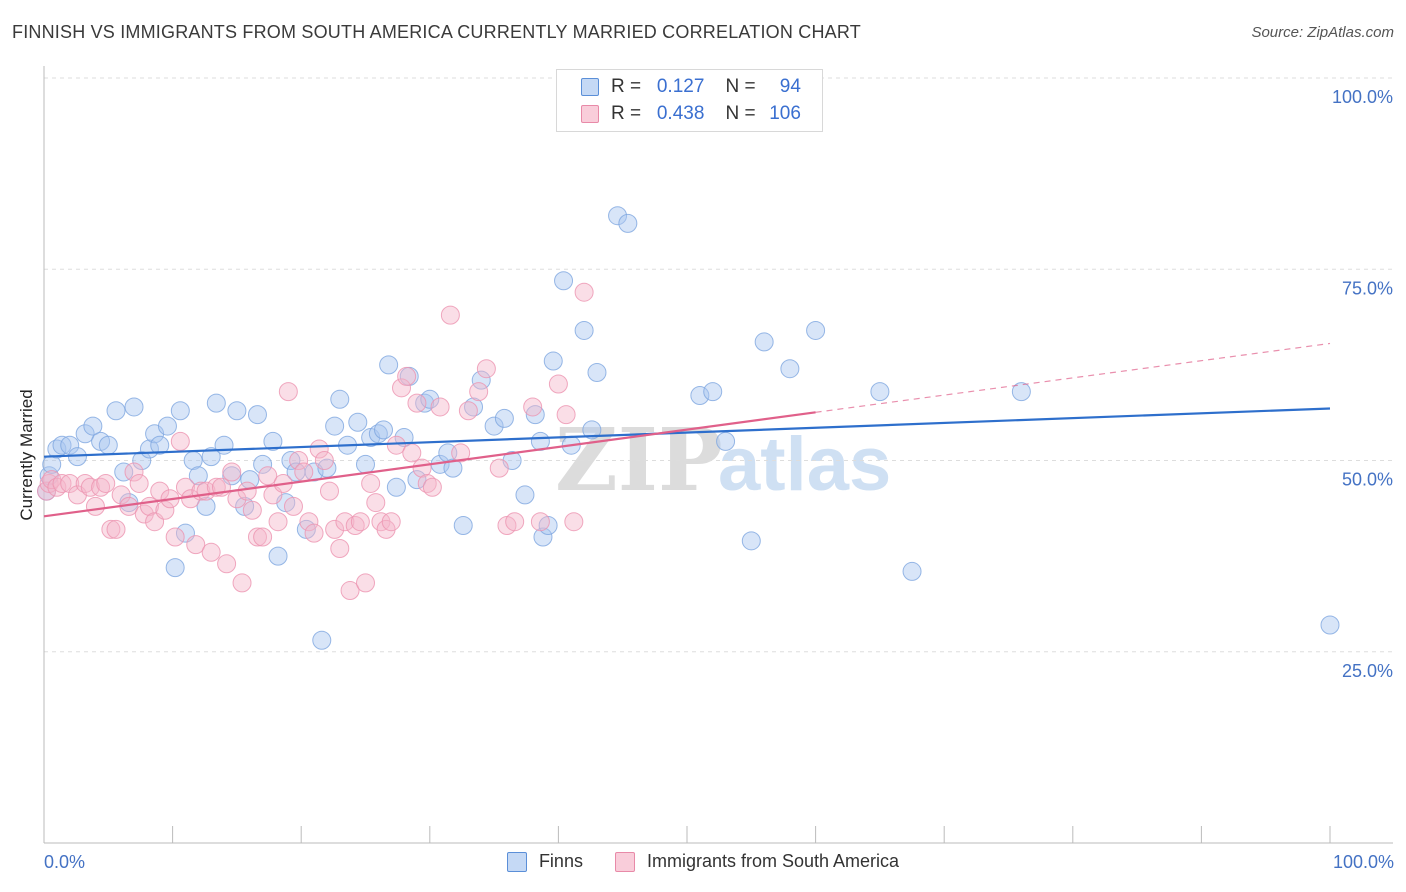 Image resolution: width=1406 pixels, height=892 pixels. What do you see at coordinates (785, 113) in the screenshot?
I see `n-value-immigrants: 106` at bounding box center [785, 113].